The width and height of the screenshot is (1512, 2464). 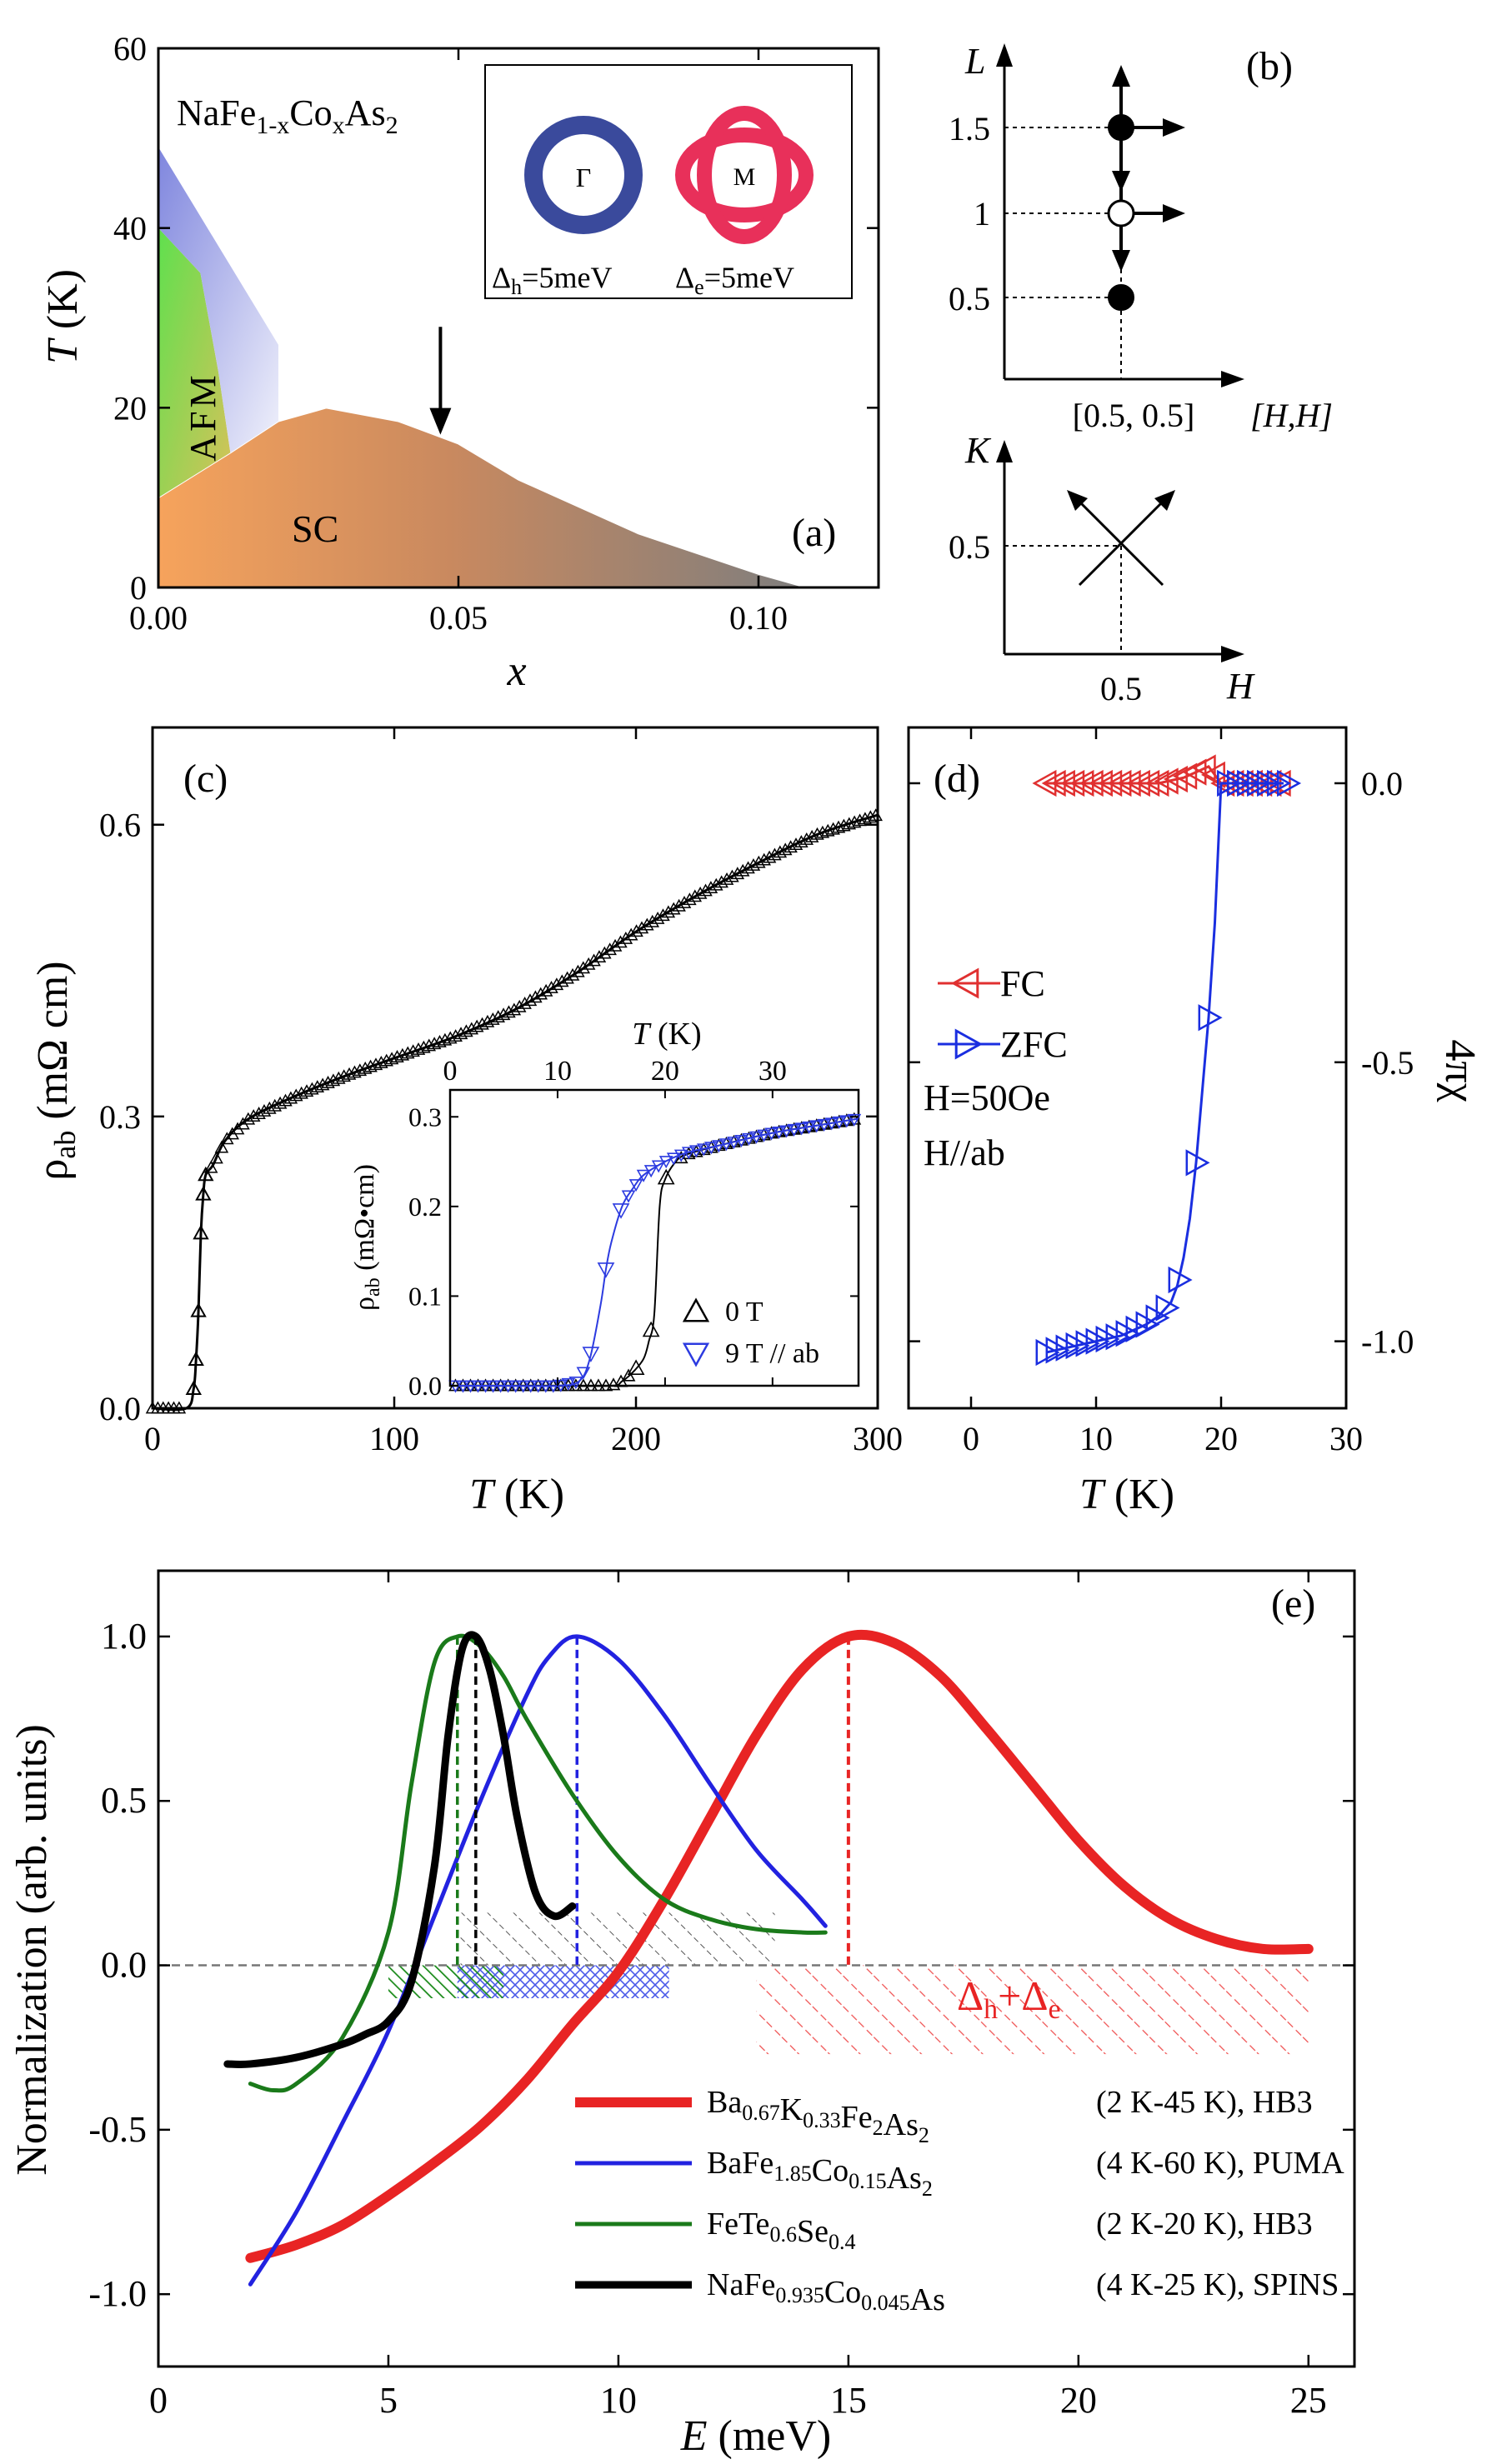 What do you see at coordinates (783, 2234) in the screenshot?
I see `legend-name-sub: 0.6` at bounding box center [783, 2234].